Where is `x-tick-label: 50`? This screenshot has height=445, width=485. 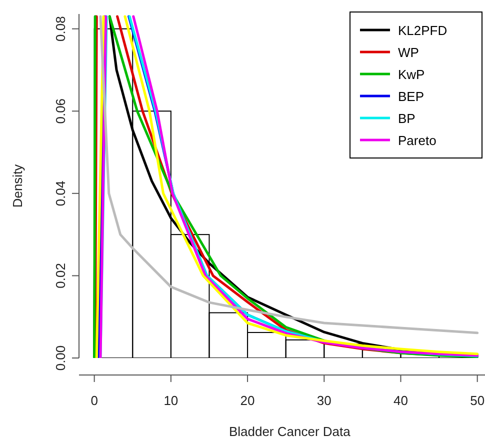
x-tick-label: 50 is located at coordinates (477, 400).